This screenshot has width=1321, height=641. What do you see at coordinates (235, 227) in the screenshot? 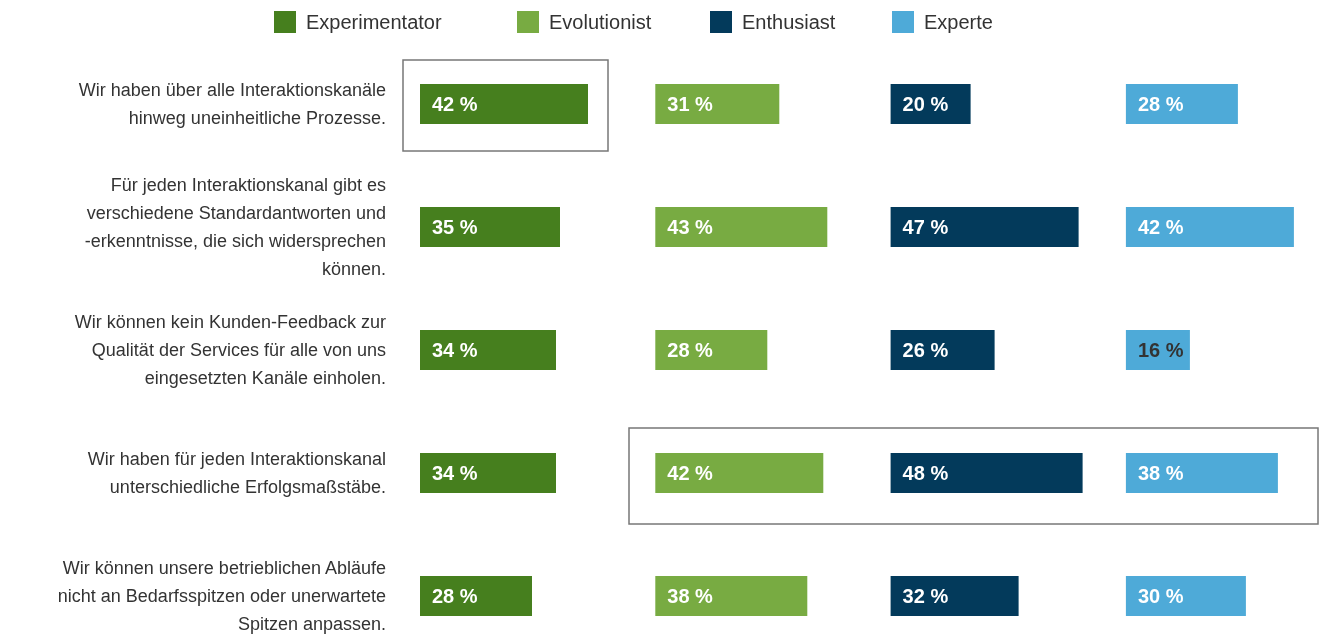
I see `y-tick-label: Für jeden Interaktionskanal gibt es verschiedene Standardantworten und -erkenntnisse, die sich widersprechen können.` at bounding box center [235, 227].